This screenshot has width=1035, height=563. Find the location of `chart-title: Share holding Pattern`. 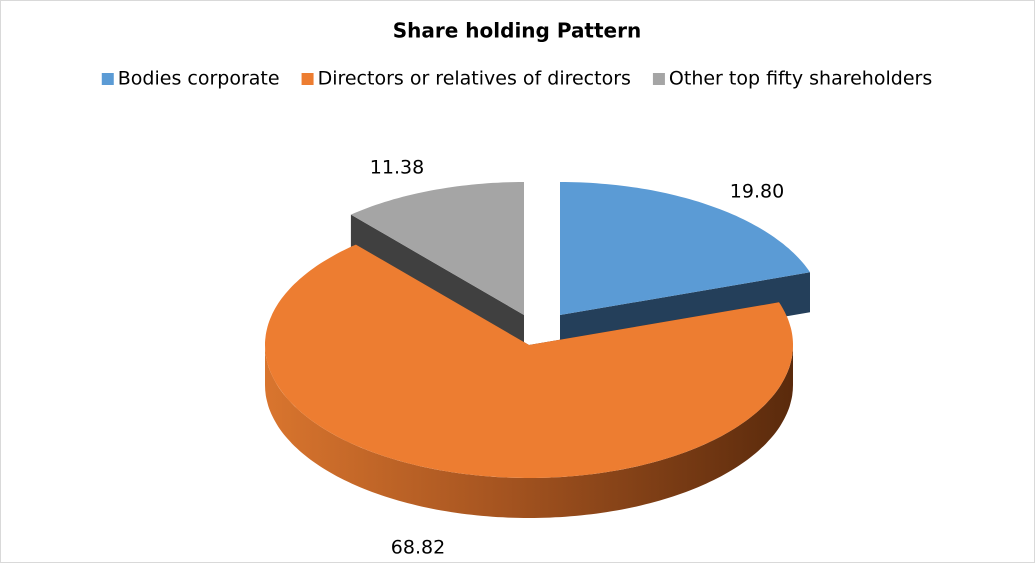

chart-title: Share holding Pattern is located at coordinates (517, 31).